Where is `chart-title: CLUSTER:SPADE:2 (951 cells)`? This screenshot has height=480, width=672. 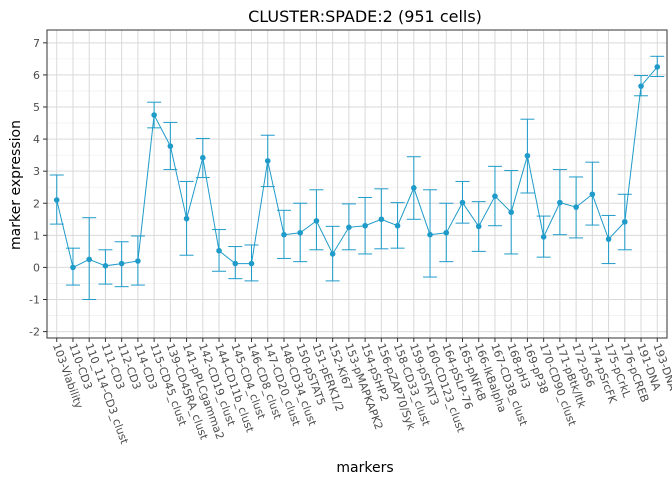 chart-title: CLUSTER:SPADE:2 (951 cells) is located at coordinates (365, 16).